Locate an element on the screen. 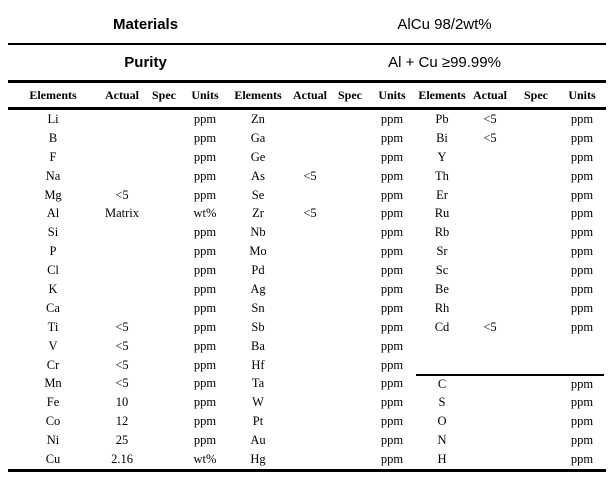 The width and height of the screenshot is (610, 483). element-cell: Bi is located at coordinates (442, 137).